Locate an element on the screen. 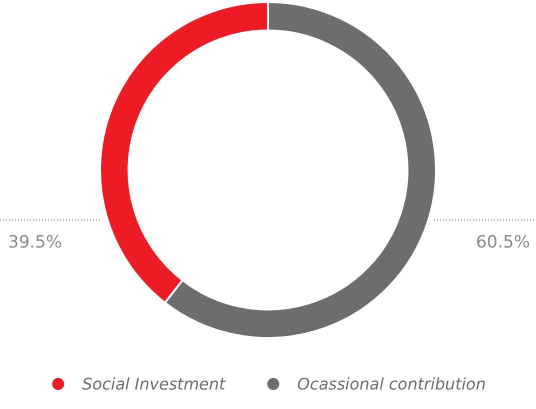 The height and width of the screenshot is (409, 536). legend-label: Social Investment is located at coordinates (154, 384).